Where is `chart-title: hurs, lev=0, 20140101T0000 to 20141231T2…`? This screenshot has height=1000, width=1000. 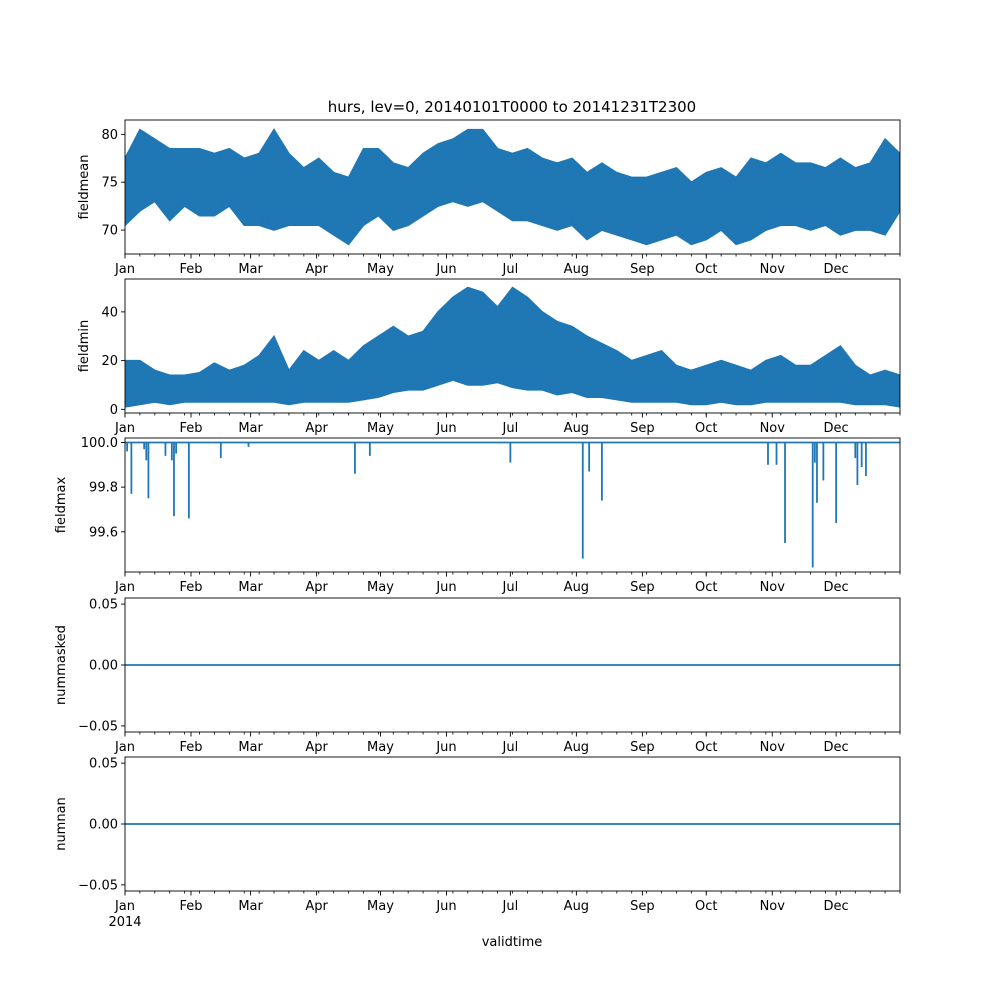 chart-title: hurs, lev=0, 20140101T0000 to 20141231T2… is located at coordinates (512, 107).